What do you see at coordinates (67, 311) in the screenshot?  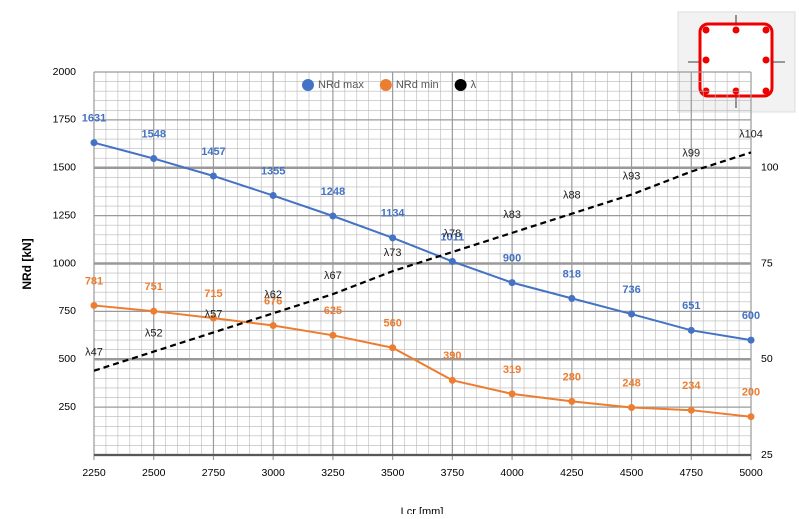 I see `y-tick-label: 750` at bounding box center [67, 311].